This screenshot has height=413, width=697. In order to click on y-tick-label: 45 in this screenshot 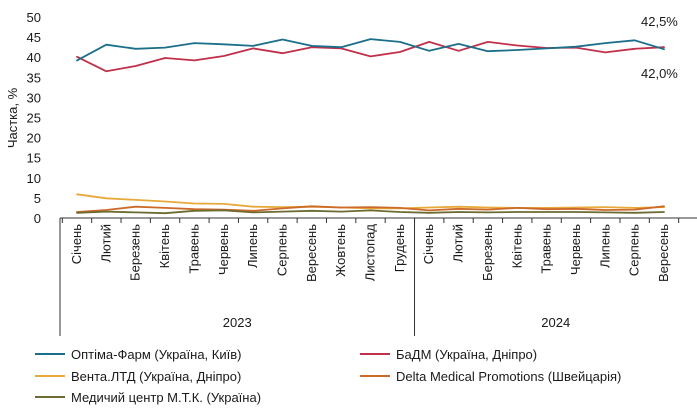, I will do `click(34, 37)`.